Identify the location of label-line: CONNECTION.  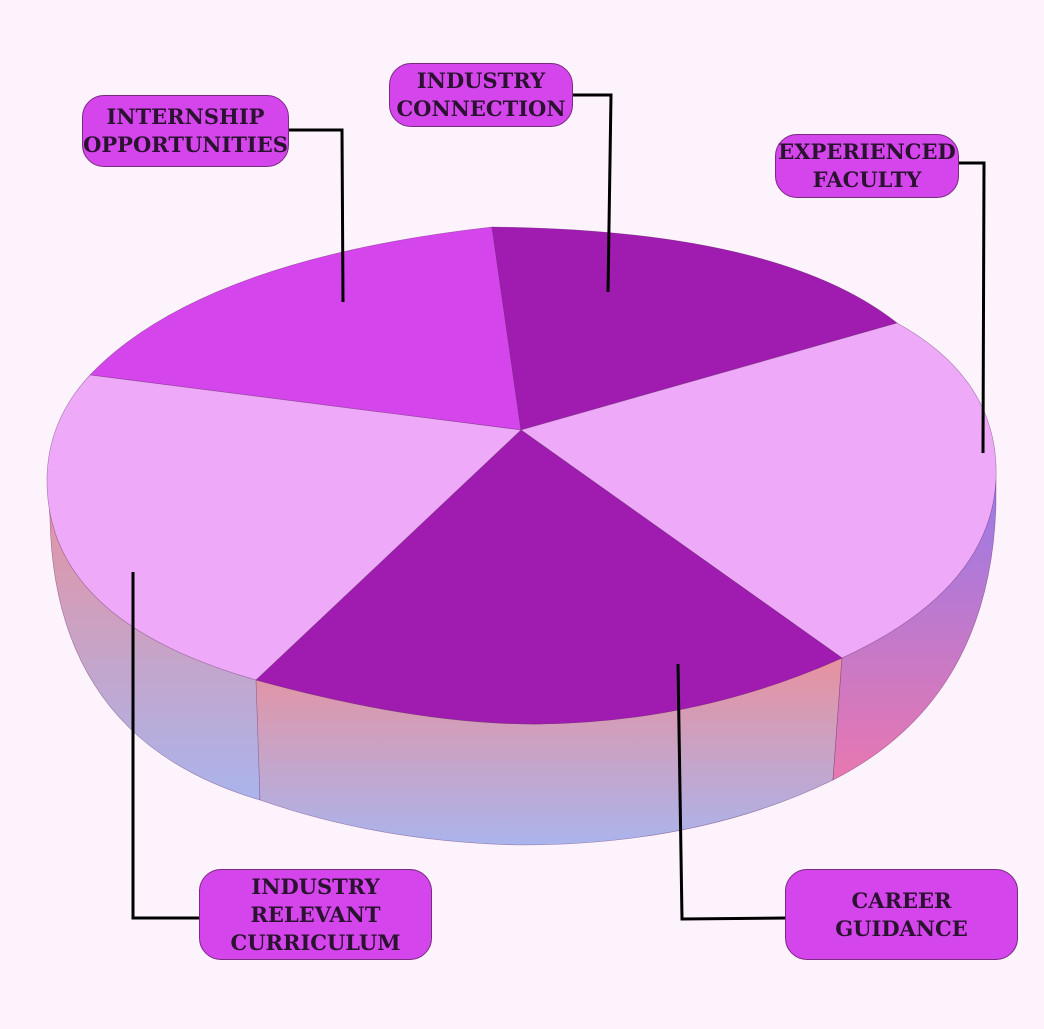
(481, 108).